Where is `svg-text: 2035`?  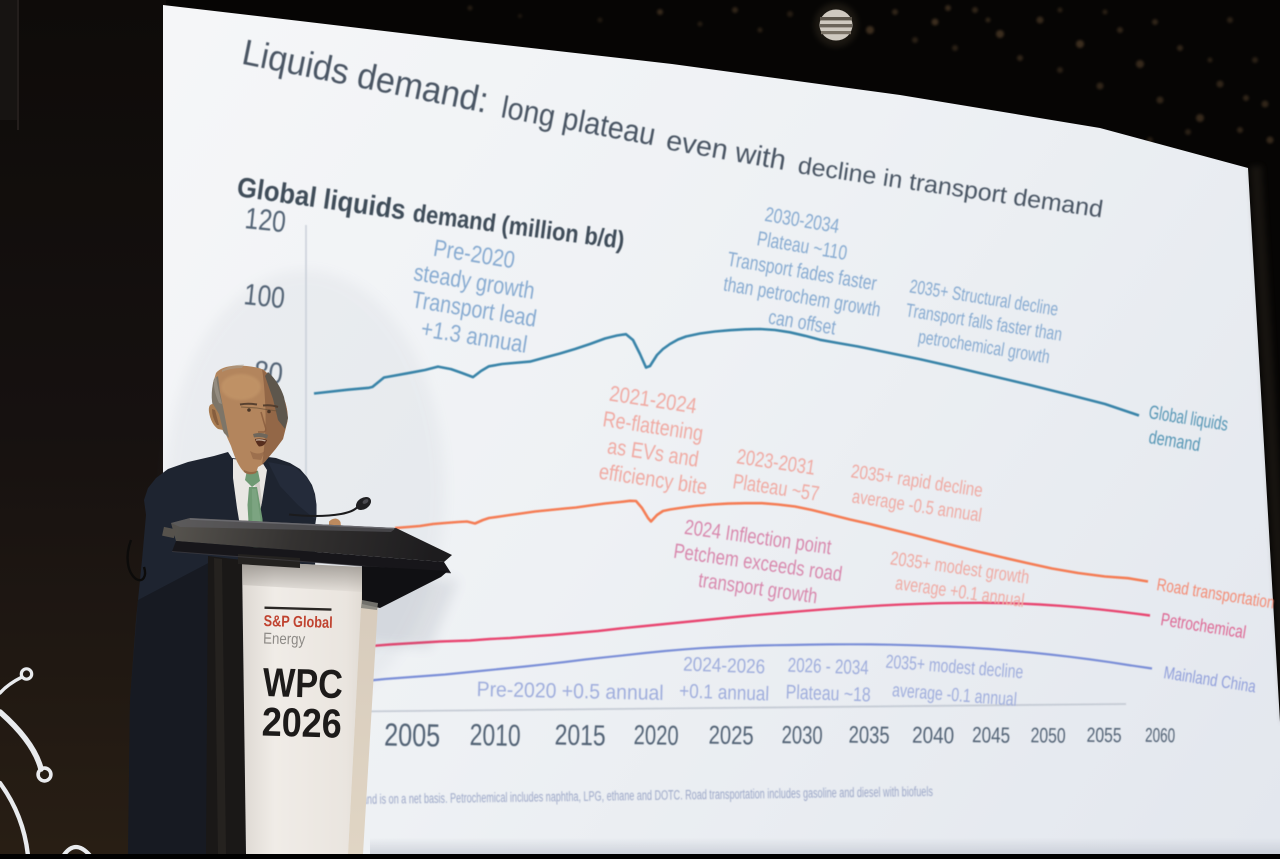
svg-text: 2035 is located at coordinates (868, 736).